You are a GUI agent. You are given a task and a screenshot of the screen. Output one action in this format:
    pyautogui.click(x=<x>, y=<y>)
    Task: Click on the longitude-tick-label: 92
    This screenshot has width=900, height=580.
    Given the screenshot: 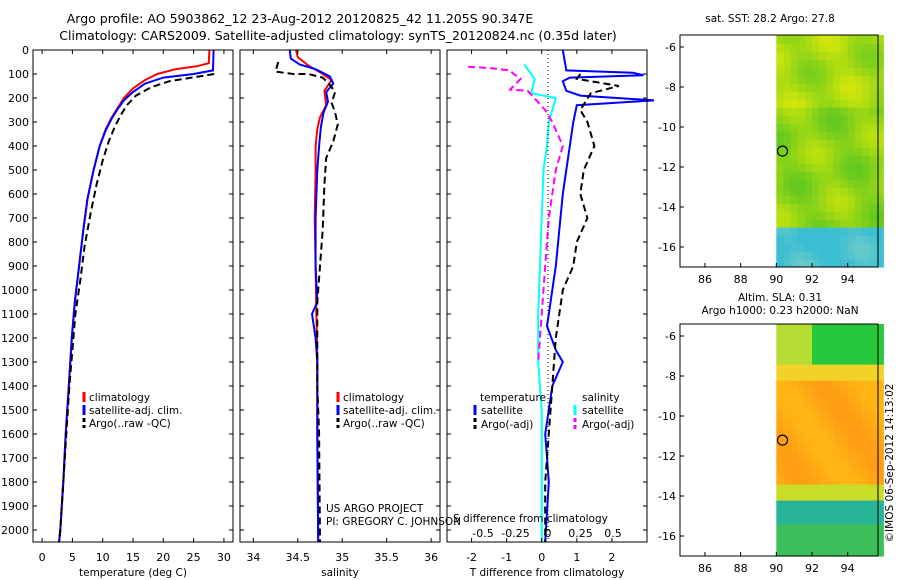 What is the action you would take?
    pyautogui.click(x=812, y=568)
    